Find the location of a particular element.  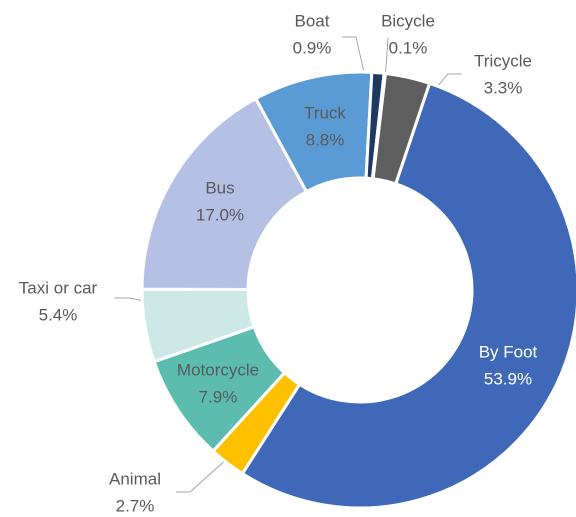

slice-label: Bicycle is located at coordinates (408, 20).